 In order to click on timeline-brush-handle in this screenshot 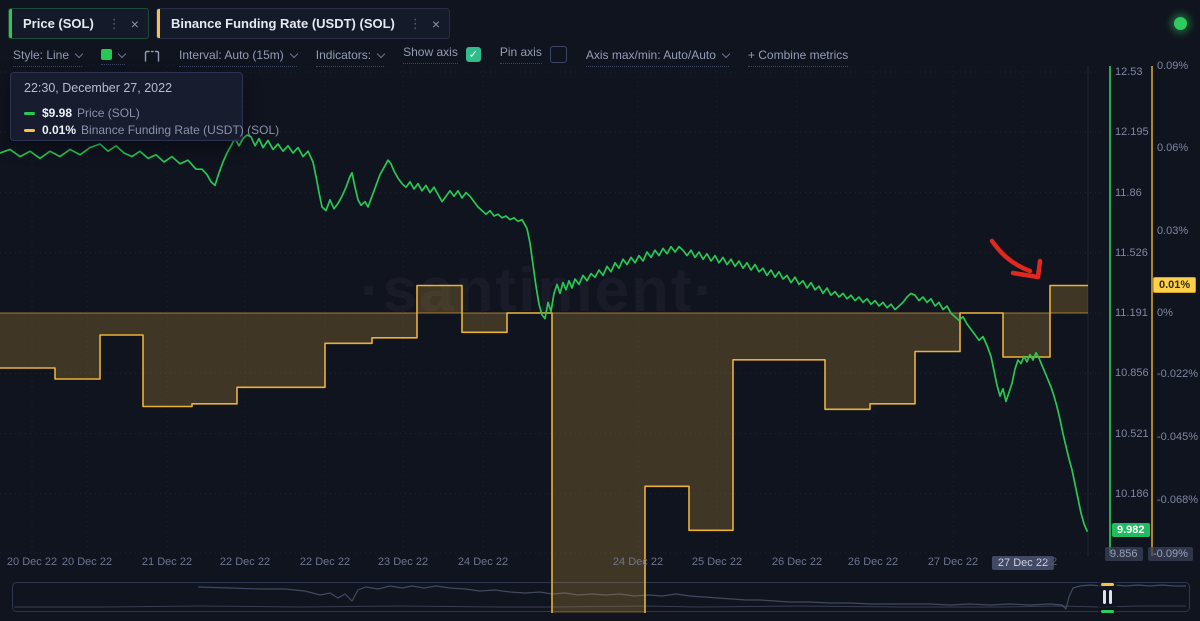, I will do `click(1107, 597)`.